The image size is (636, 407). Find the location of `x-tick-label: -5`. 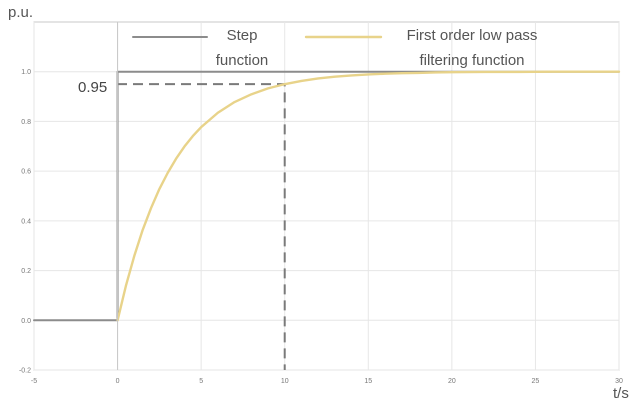

x-tick-label: -5 is located at coordinates (34, 381).